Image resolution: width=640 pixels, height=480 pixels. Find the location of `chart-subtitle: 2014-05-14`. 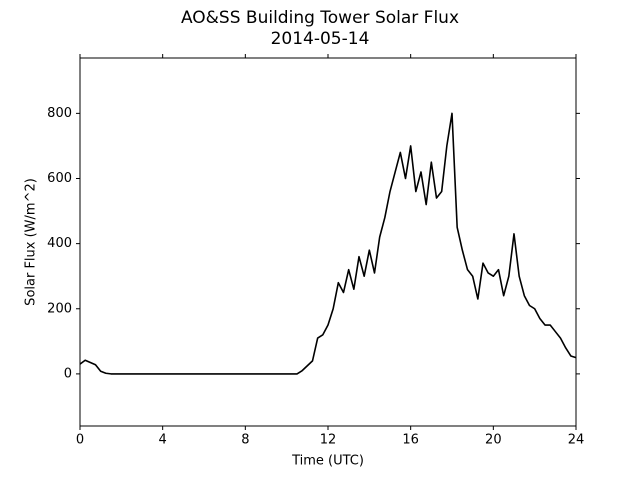

chart-subtitle: 2014-05-14 is located at coordinates (320, 39).